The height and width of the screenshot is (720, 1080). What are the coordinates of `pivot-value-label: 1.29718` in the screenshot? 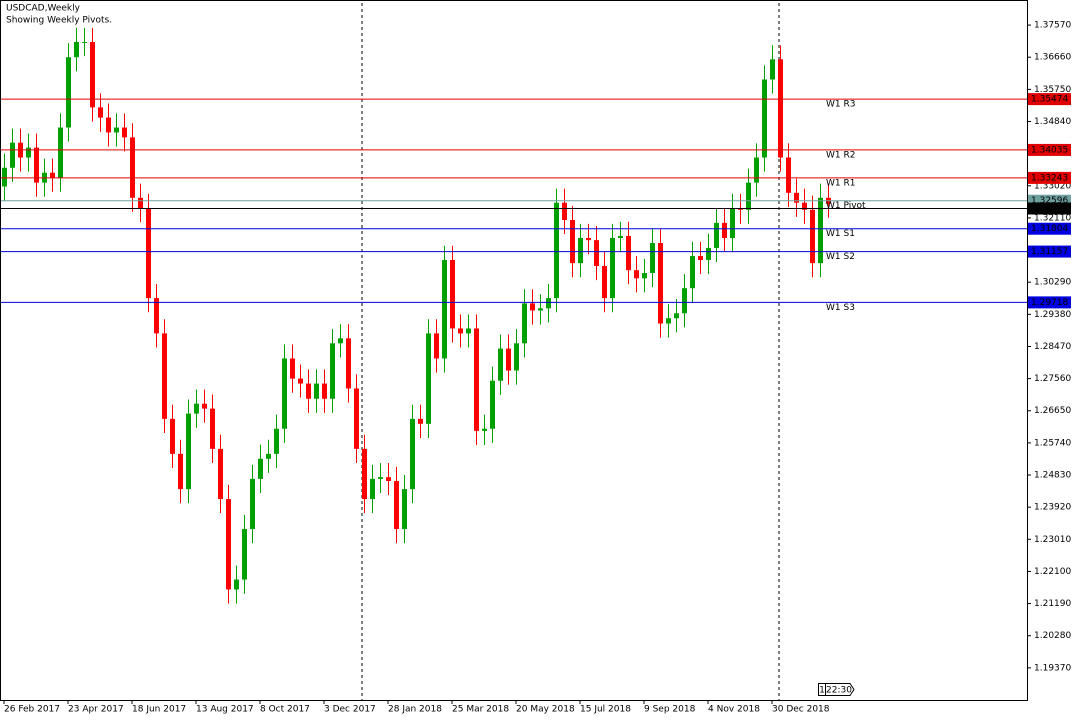 It's located at (1049, 303).